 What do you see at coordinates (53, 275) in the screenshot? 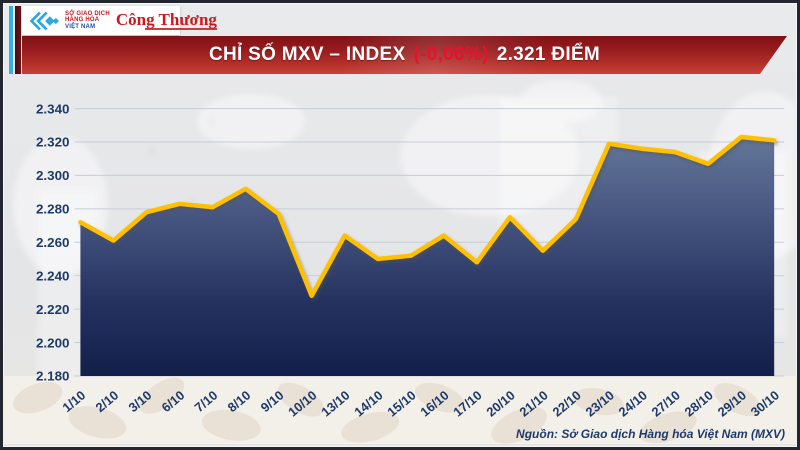
I see `y-tick-label: 2.240` at bounding box center [53, 275].